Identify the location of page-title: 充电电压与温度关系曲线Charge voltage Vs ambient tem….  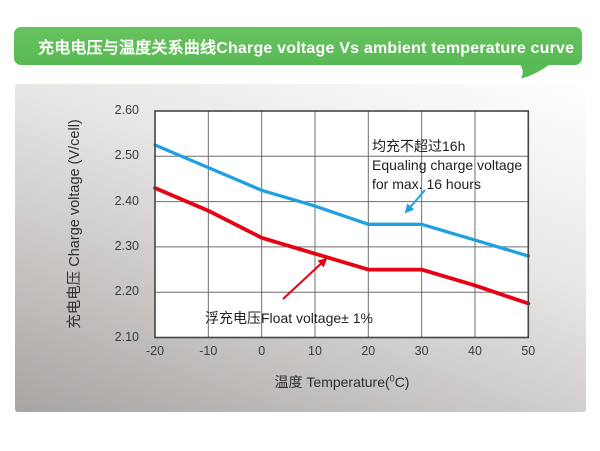
(306, 48).